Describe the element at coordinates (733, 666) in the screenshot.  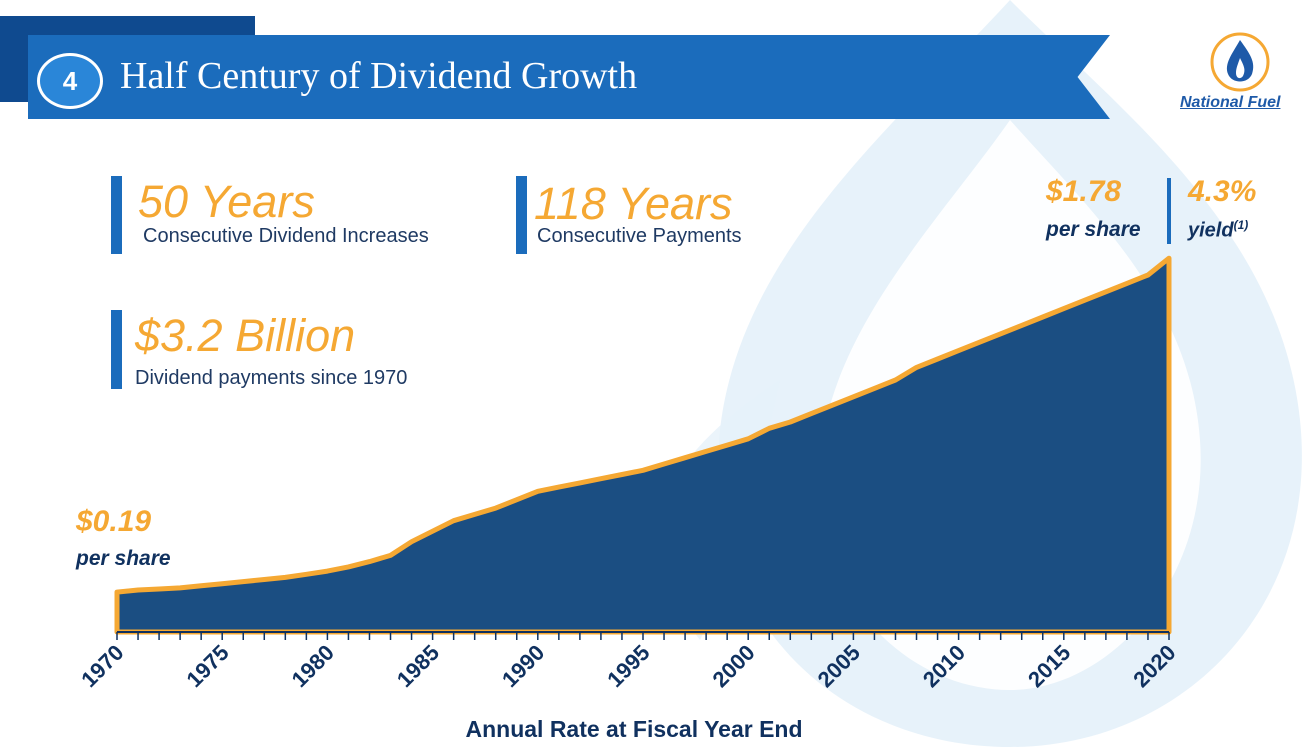
I see `x-tick-label: 2000` at that location.